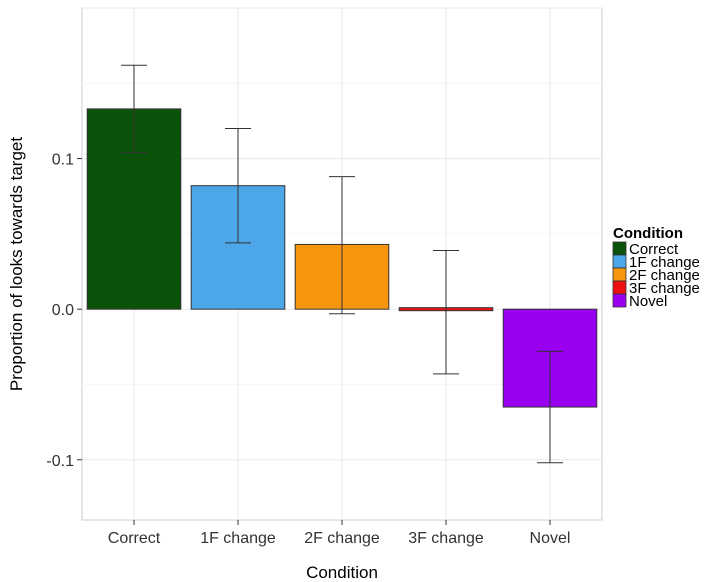  Describe the element at coordinates (648, 233) in the screenshot. I see `legend-title: Condition` at that location.